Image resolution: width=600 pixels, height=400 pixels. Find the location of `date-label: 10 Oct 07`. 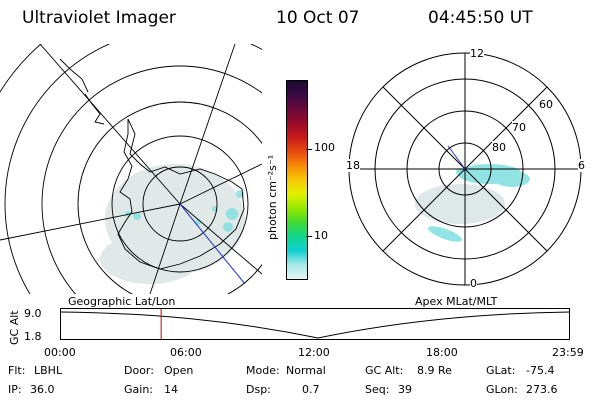

date-label: 10 Oct 07 is located at coordinates (318, 18).